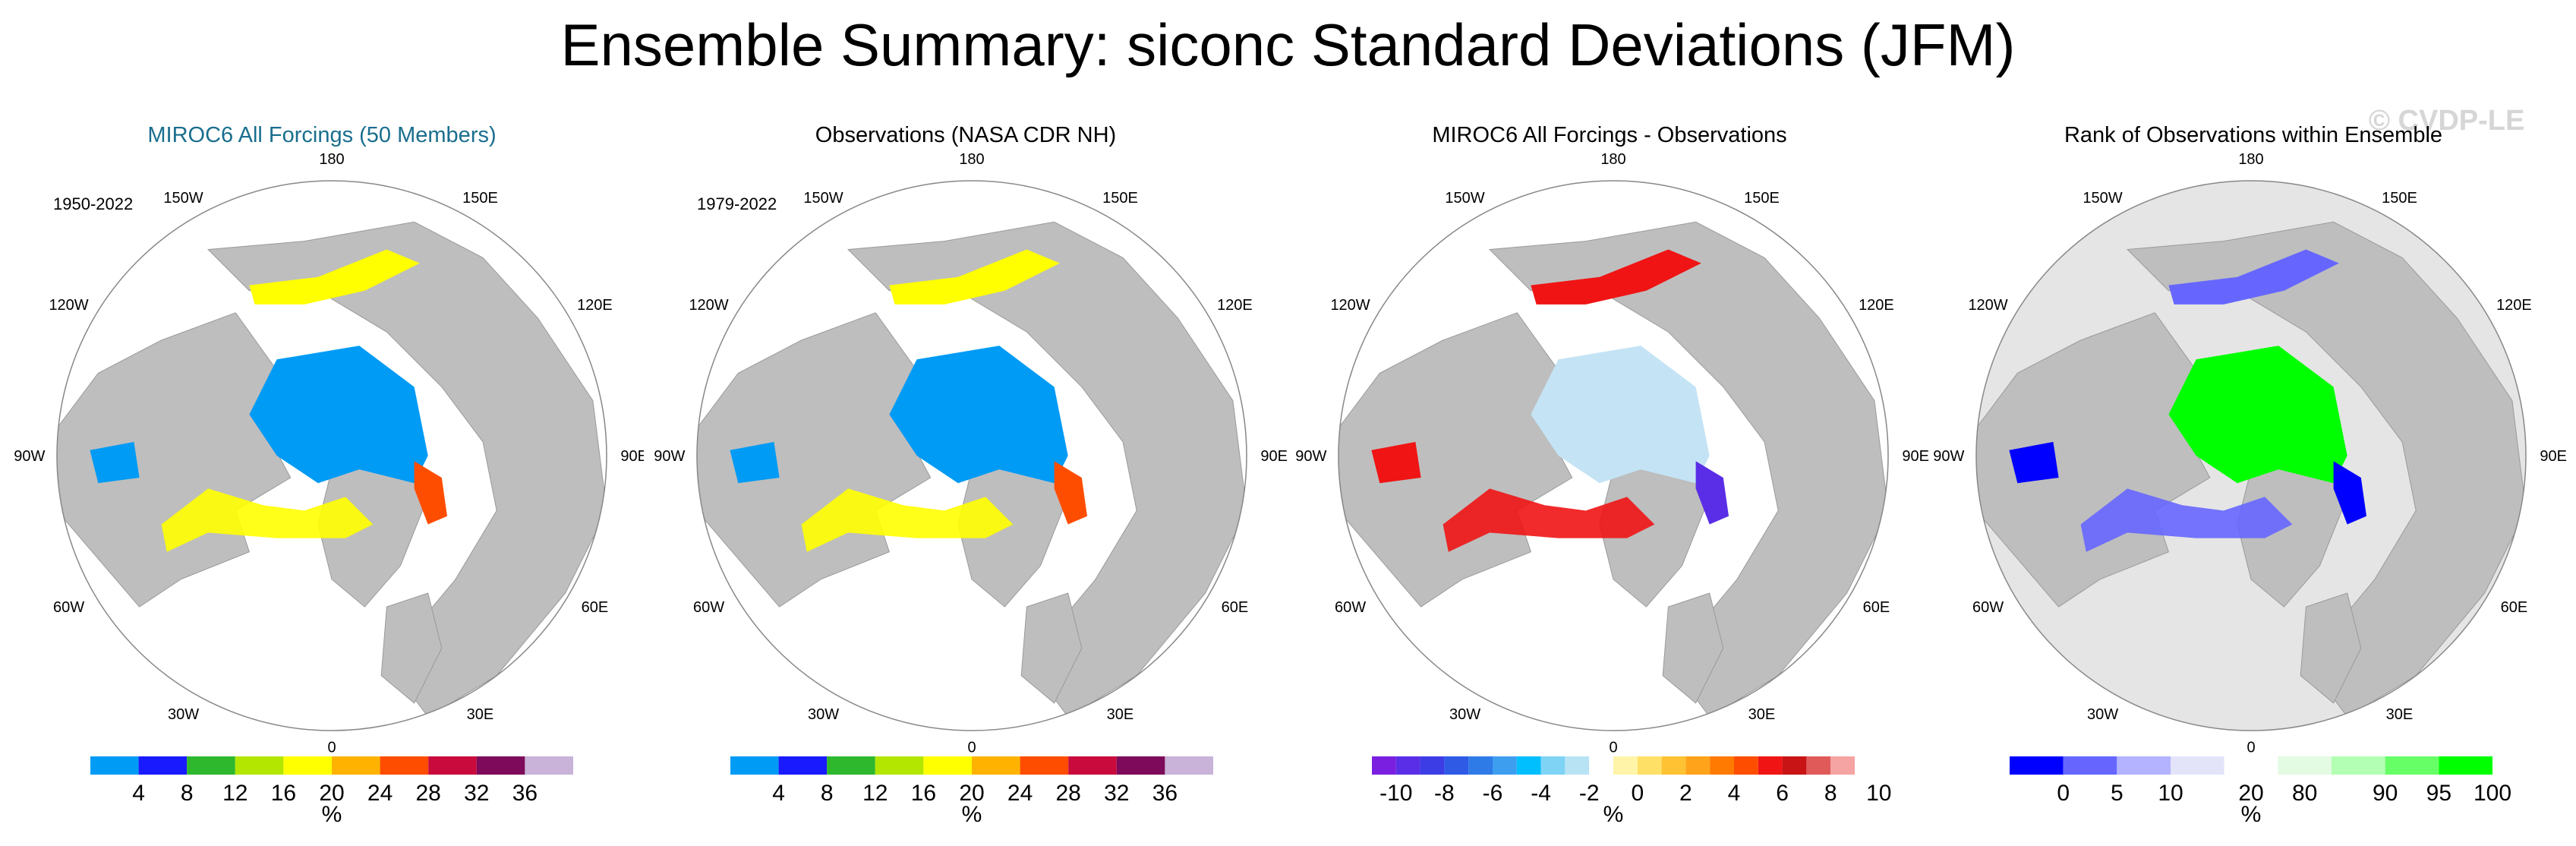  Describe the element at coordinates (971, 748) in the screenshot. I see `lon-label: 0` at that location.